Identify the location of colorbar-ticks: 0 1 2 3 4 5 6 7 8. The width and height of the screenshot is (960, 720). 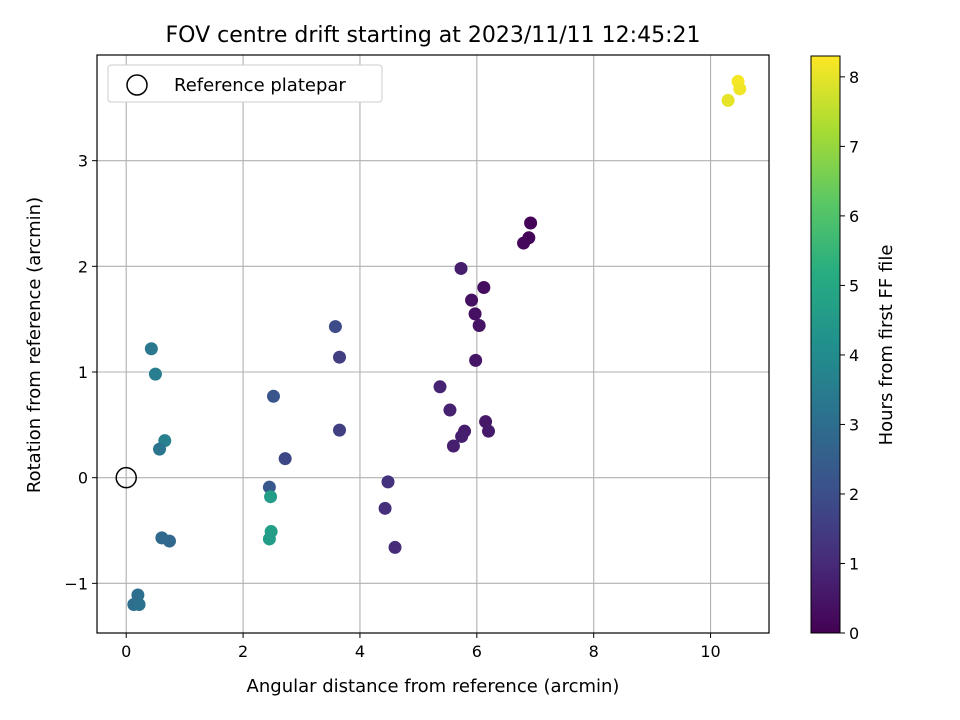
(849, 355).